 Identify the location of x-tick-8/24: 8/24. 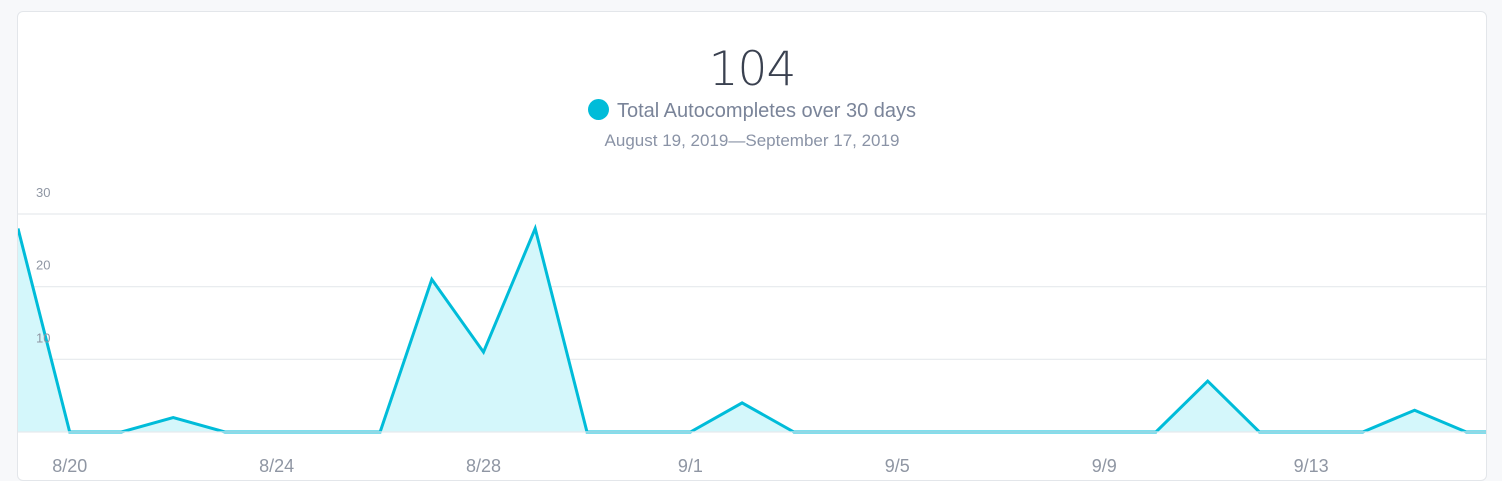
(276, 465).